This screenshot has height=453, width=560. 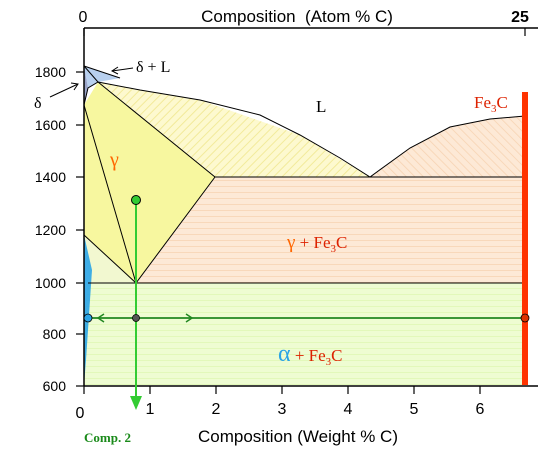 What do you see at coordinates (80, 229) in the screenshot?
I see `y-ticks` at bounding box center [80, 229].